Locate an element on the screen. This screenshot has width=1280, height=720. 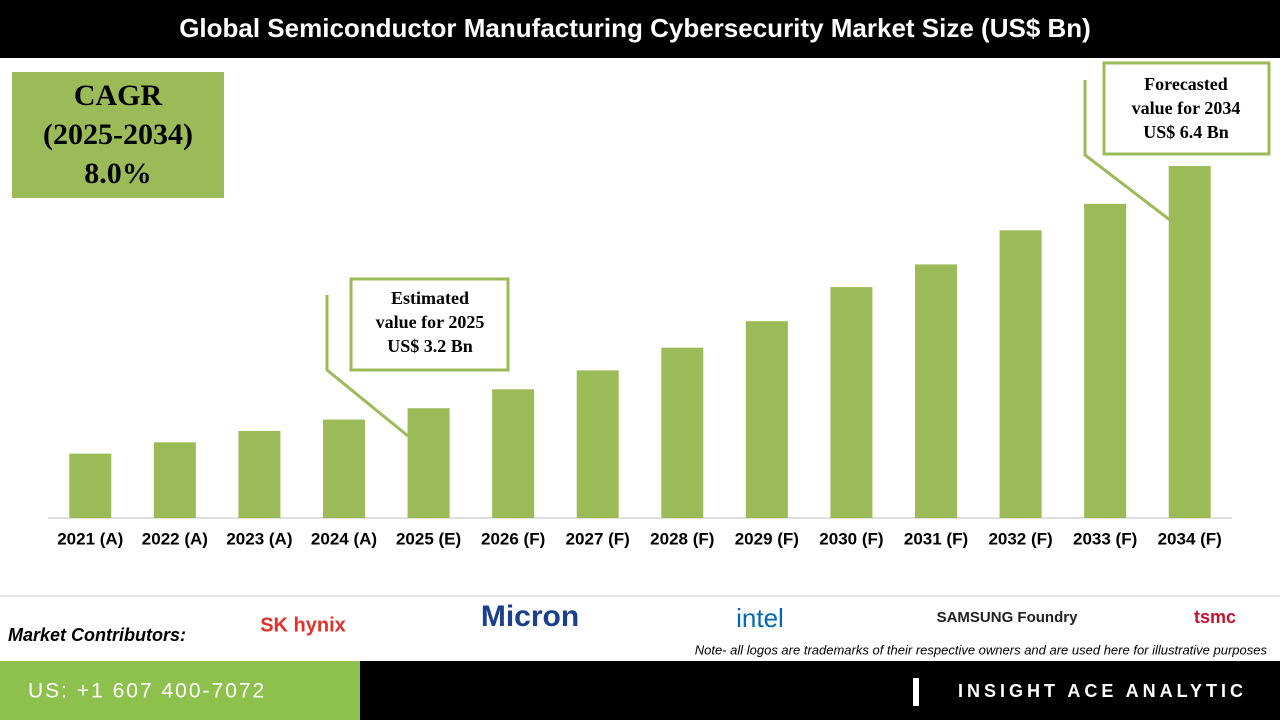
x-tick-label: 2034 (F) is located at coordinates (1190, 538).